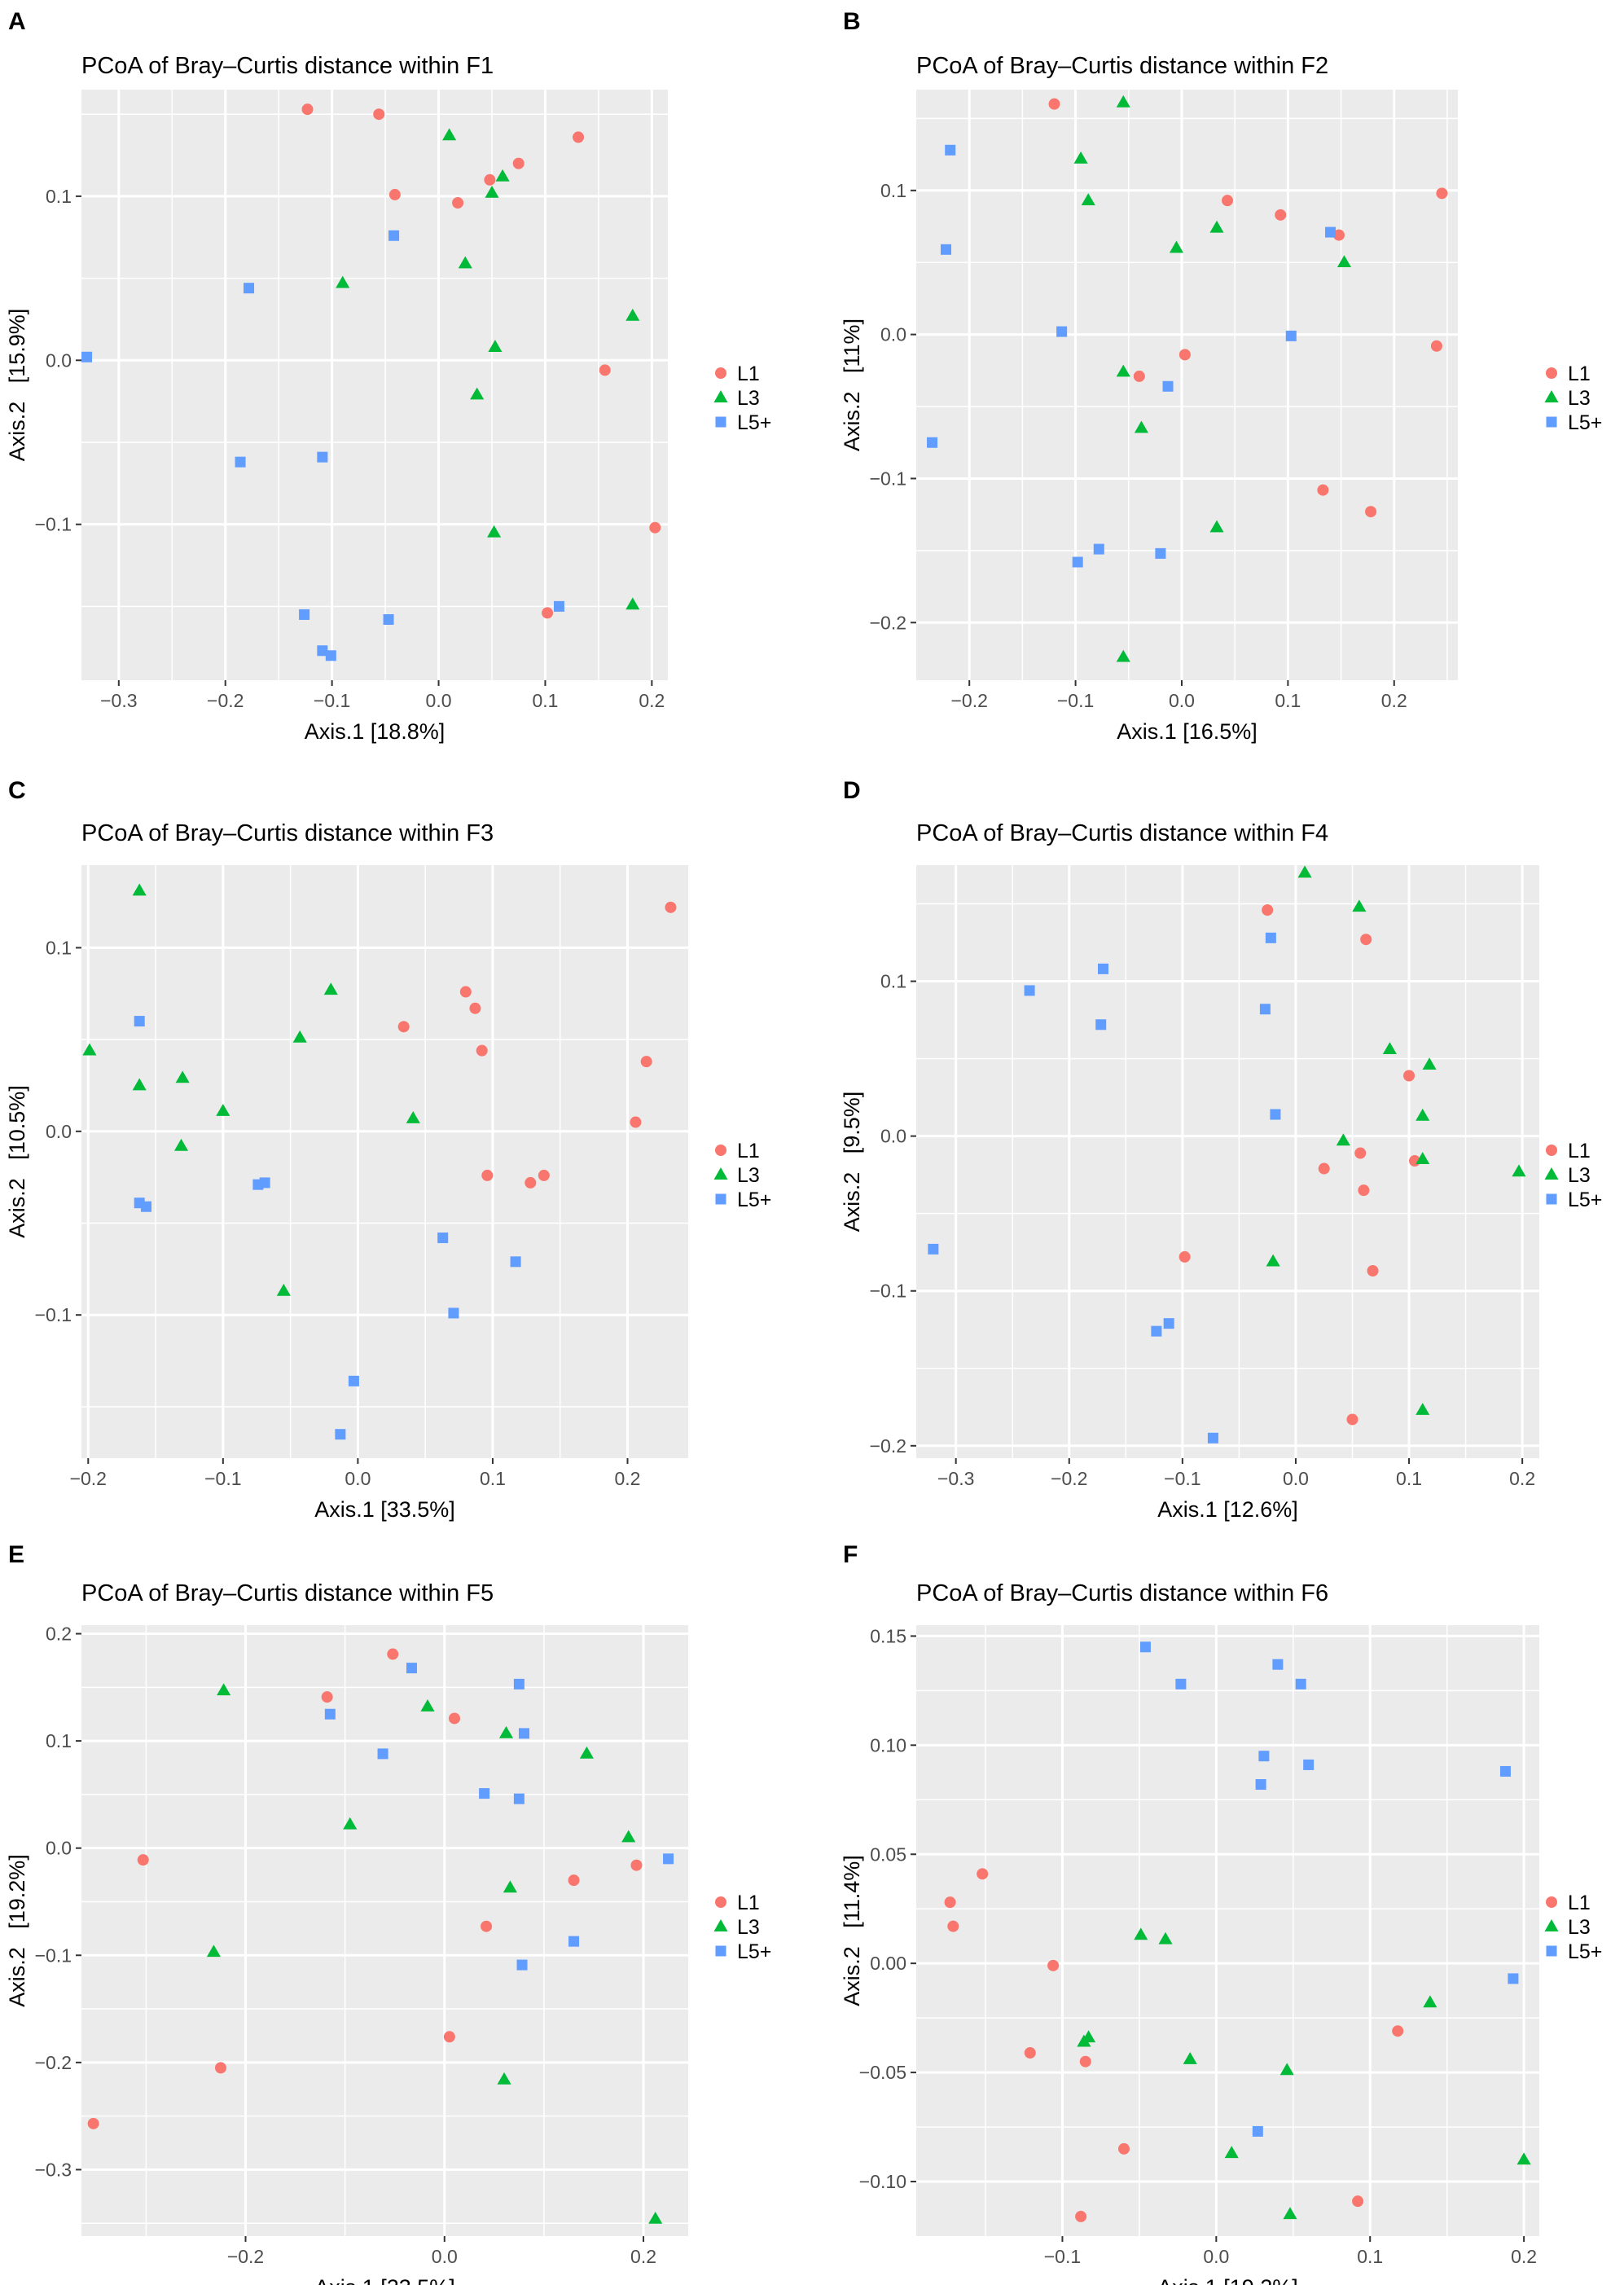 Image resolution: width=1624 pixels, height=2285 pixels. I want to click on chart-title: PCoA of Bray–Curtis distance within F3, so click(287, 833).